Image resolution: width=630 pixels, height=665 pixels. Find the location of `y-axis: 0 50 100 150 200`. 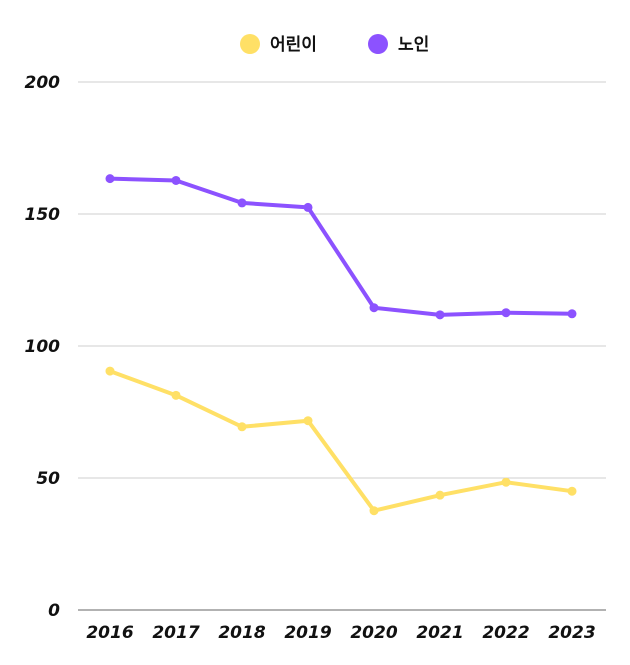

y-axis: 0 50 100 150 200 is located at coordinates (43, 347).